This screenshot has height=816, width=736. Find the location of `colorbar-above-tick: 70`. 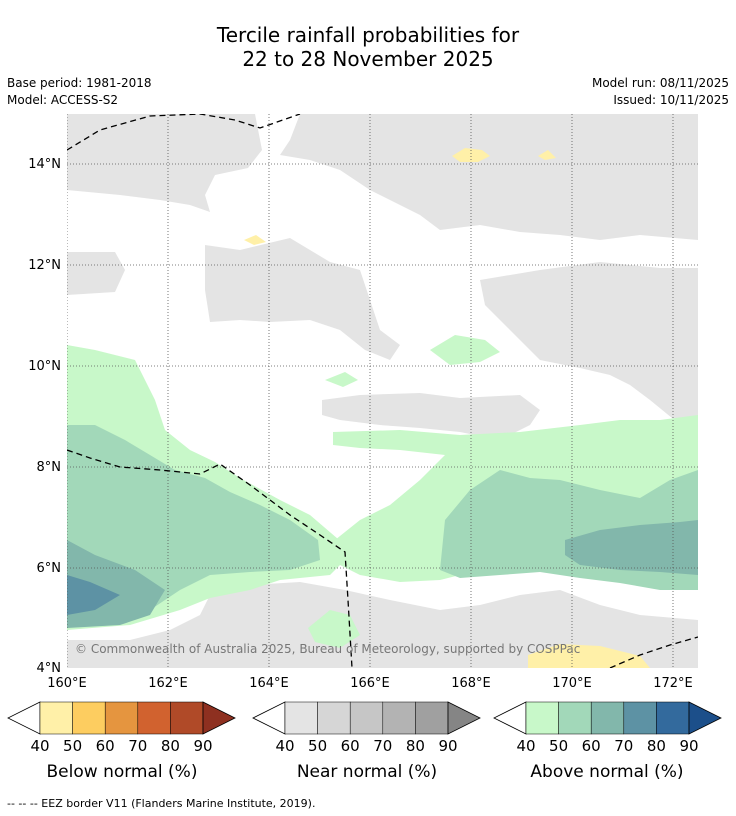

colorbar-above-tick: 70 is located at coordinates (623, 746).